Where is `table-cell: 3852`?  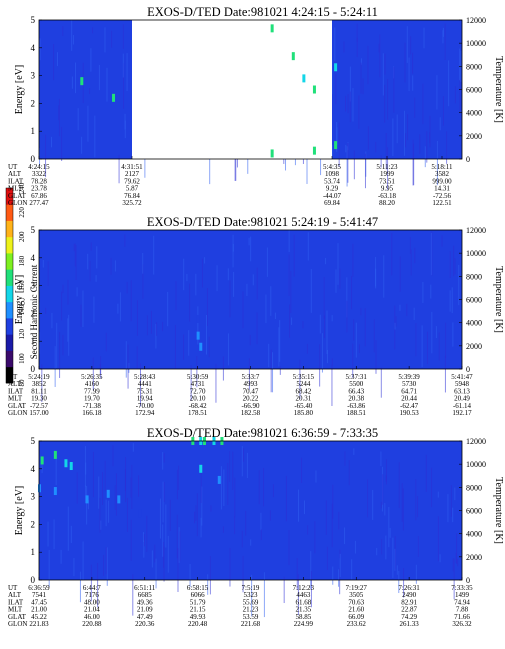
table-cell: 3852 is located at coordinates (39, 384).